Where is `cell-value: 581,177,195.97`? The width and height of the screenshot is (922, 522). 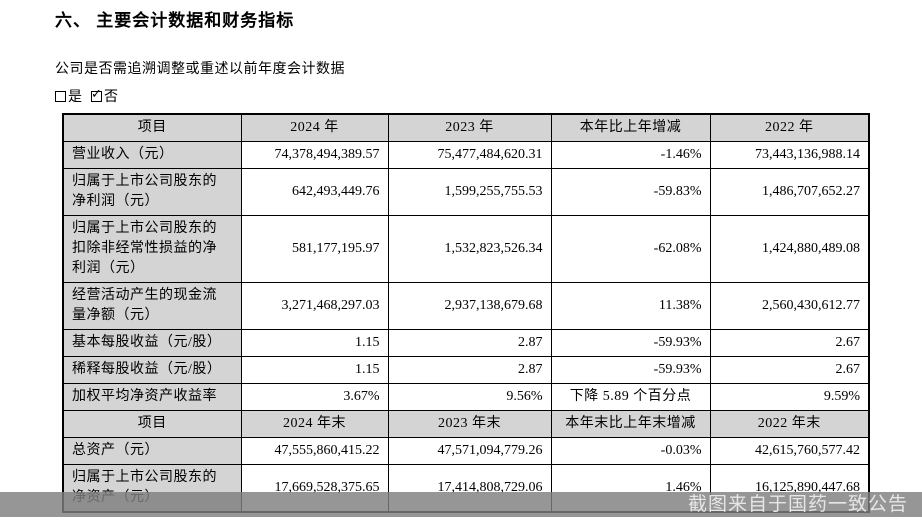 cell-value: 581,177,195.97 is located at coordinates (314, 249).